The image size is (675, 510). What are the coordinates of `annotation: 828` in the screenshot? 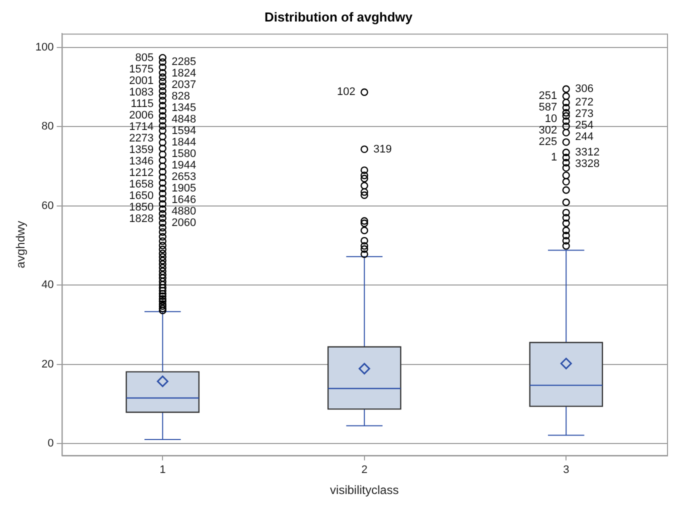 It's located at (181, 96).